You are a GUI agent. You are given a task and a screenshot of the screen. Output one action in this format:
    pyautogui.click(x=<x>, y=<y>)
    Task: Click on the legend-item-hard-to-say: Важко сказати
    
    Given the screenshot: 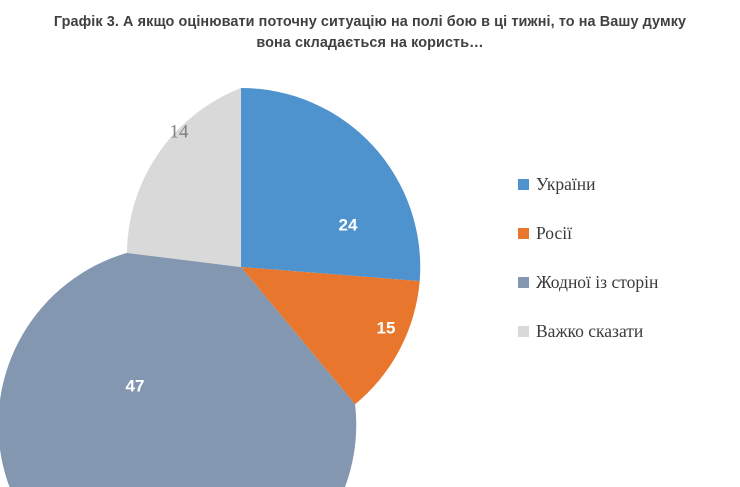 What is the action you would take?
    pyautogui.click(x=625, y=331)
    